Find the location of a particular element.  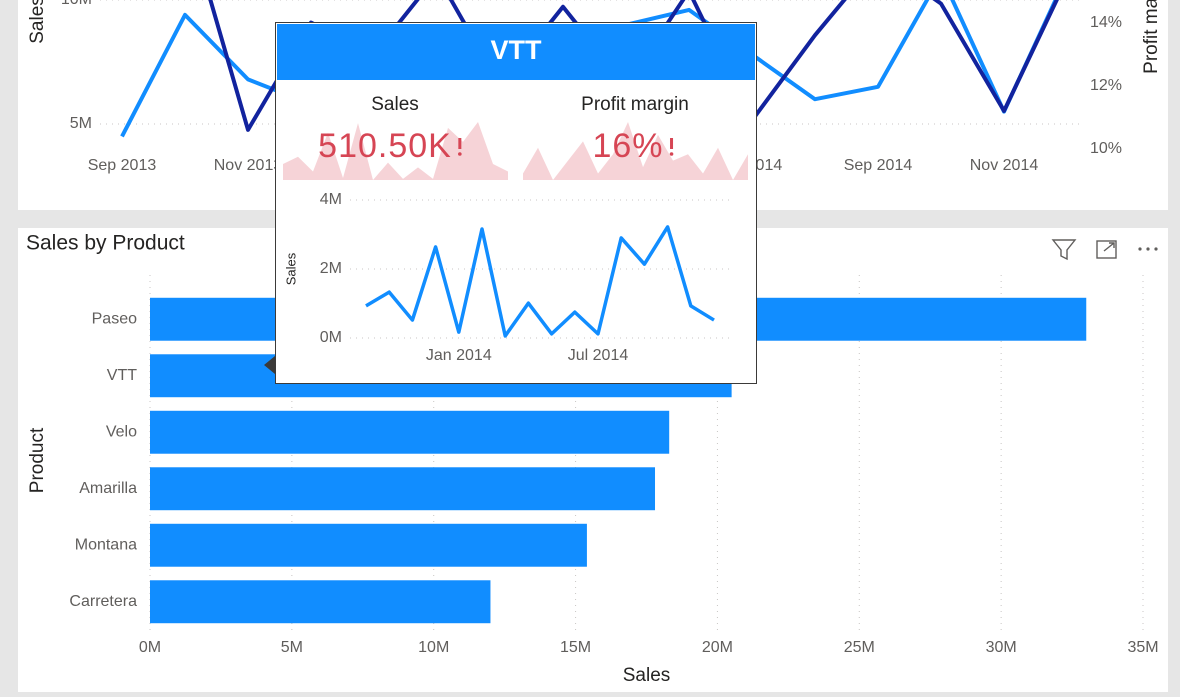

x-tick-label: 30M is located at coordinates (1001, 647).